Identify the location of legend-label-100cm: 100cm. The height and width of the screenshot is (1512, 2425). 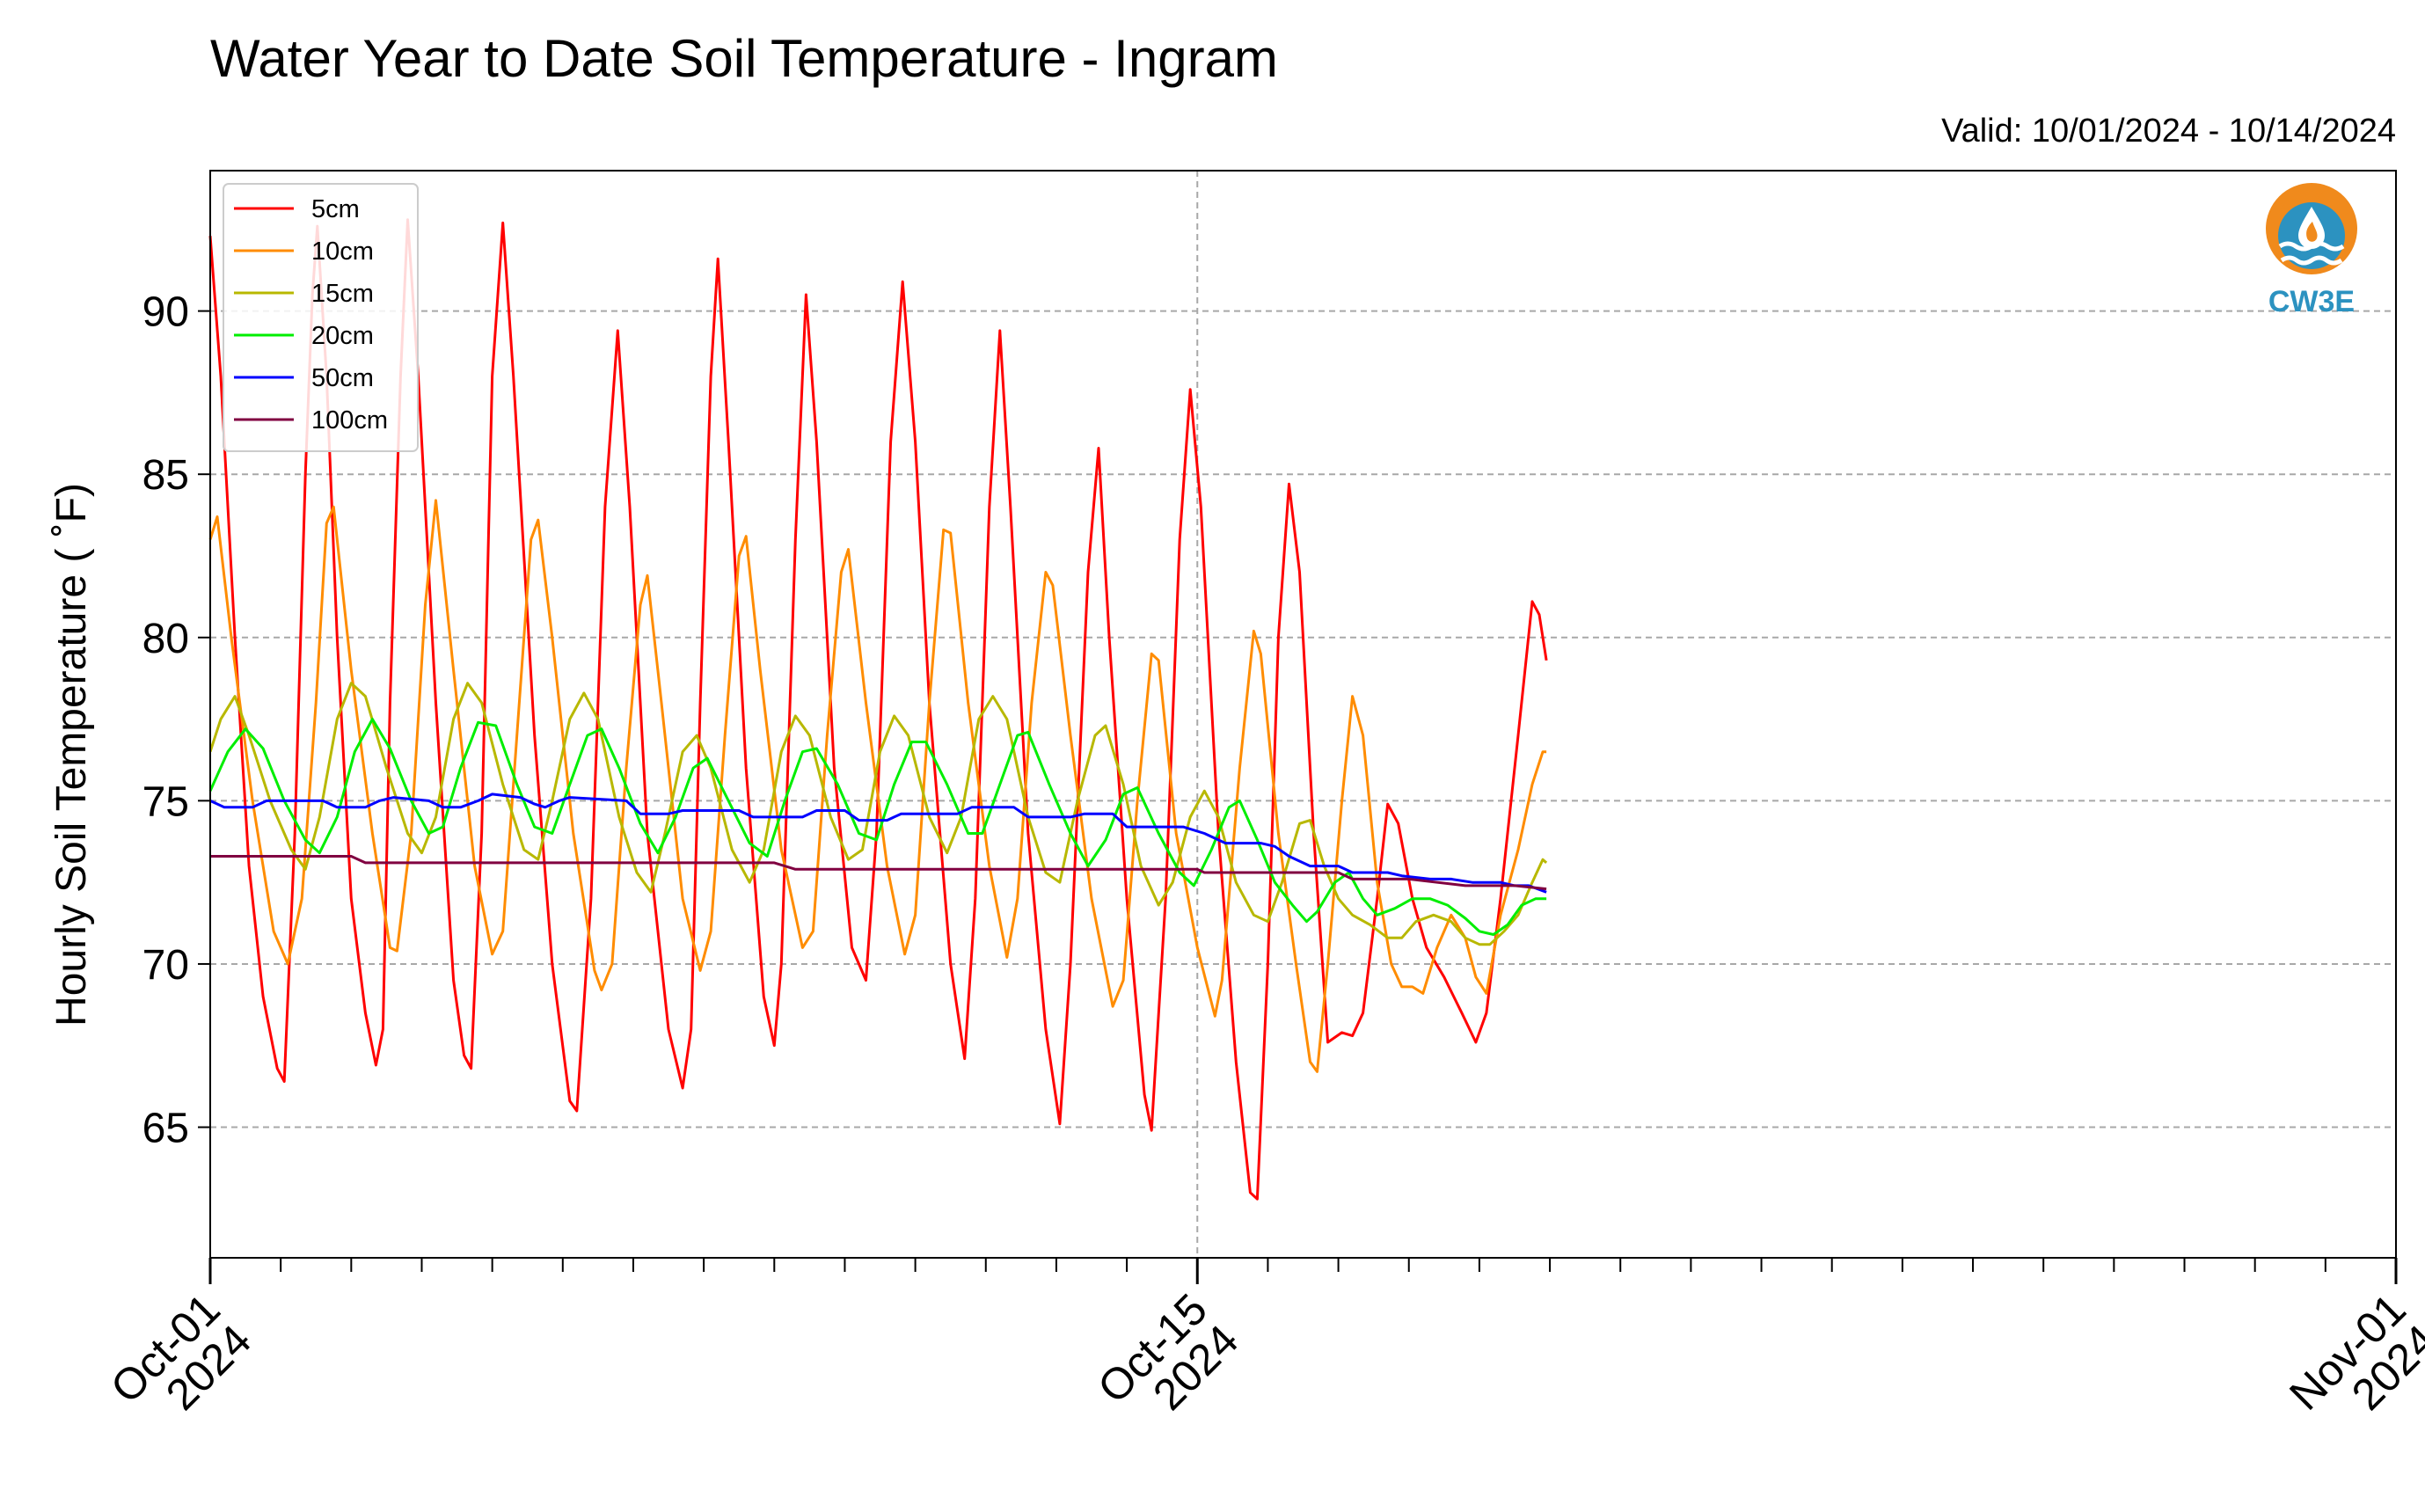
(349, 420).